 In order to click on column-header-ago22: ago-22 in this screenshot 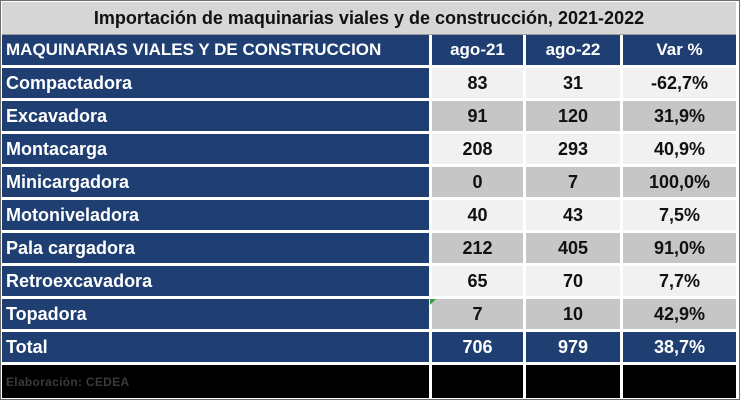, I will do `click(574, 51)`.